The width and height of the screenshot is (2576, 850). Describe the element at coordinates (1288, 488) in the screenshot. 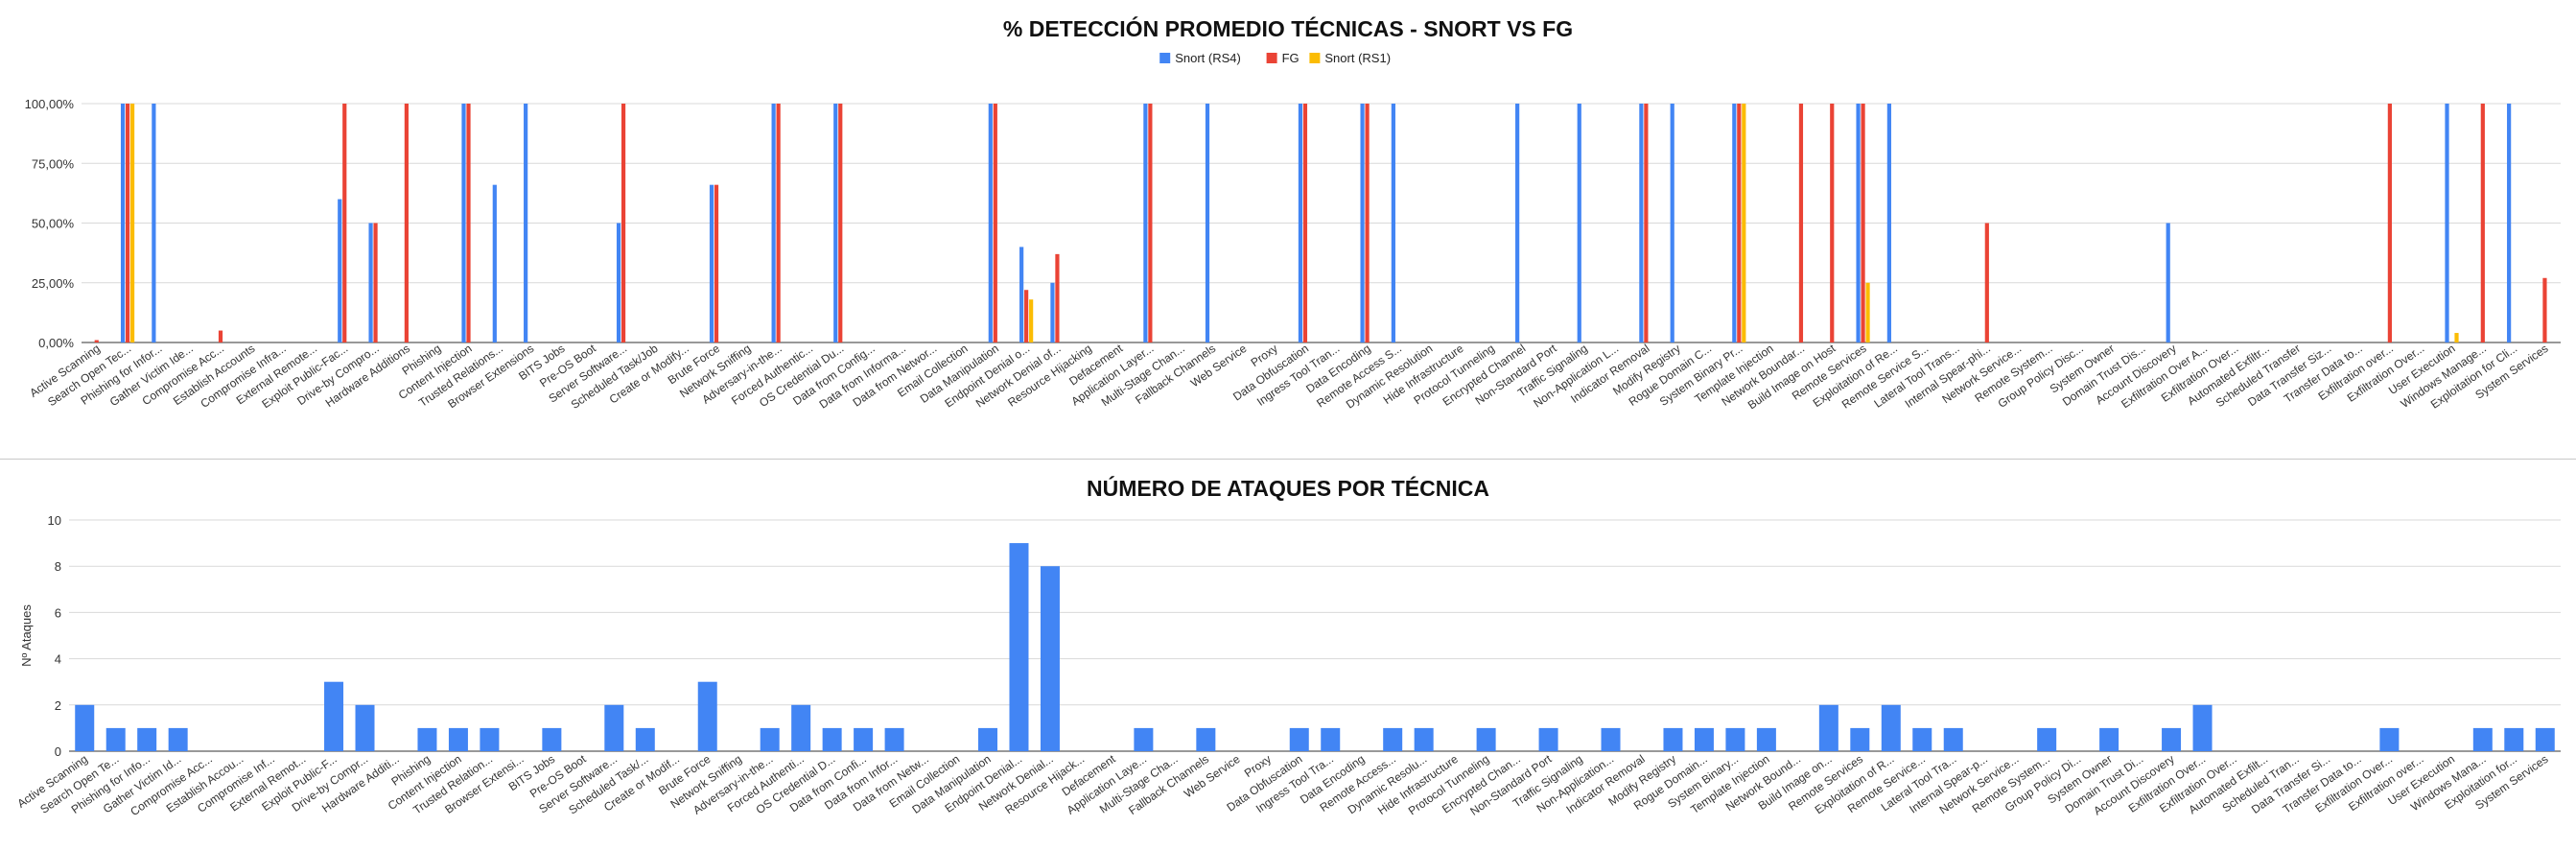

I see `chart-title: NÚMERO DE ATAQUES POR TÉCNICA` at that location.